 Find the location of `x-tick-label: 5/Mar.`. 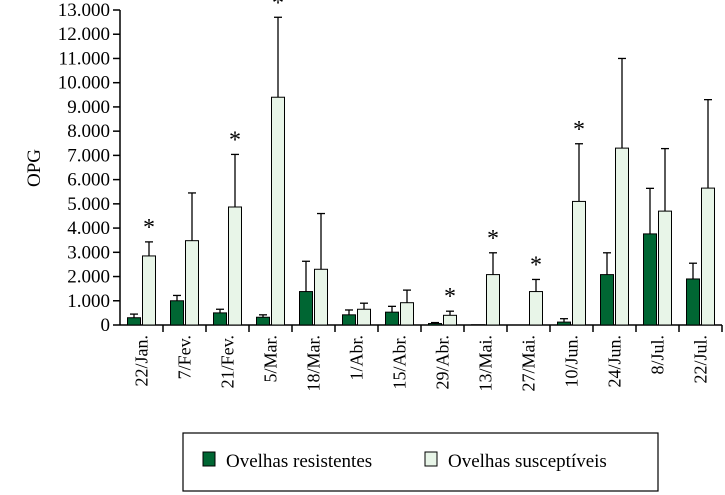

x-tick-label: 5/Mar. is located at coordinates (271, 359).